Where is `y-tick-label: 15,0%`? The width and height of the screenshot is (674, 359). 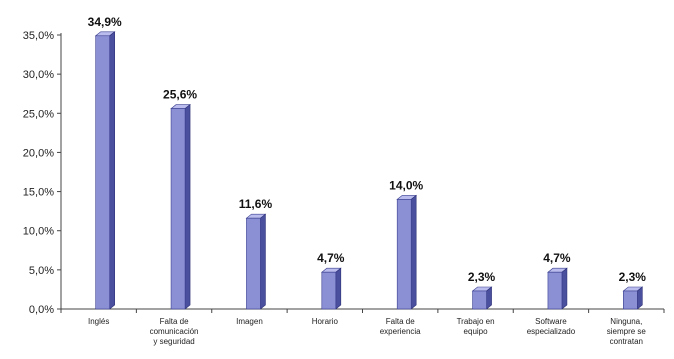 y-tick-label: 15,0% is located at coordinates (38, 193).